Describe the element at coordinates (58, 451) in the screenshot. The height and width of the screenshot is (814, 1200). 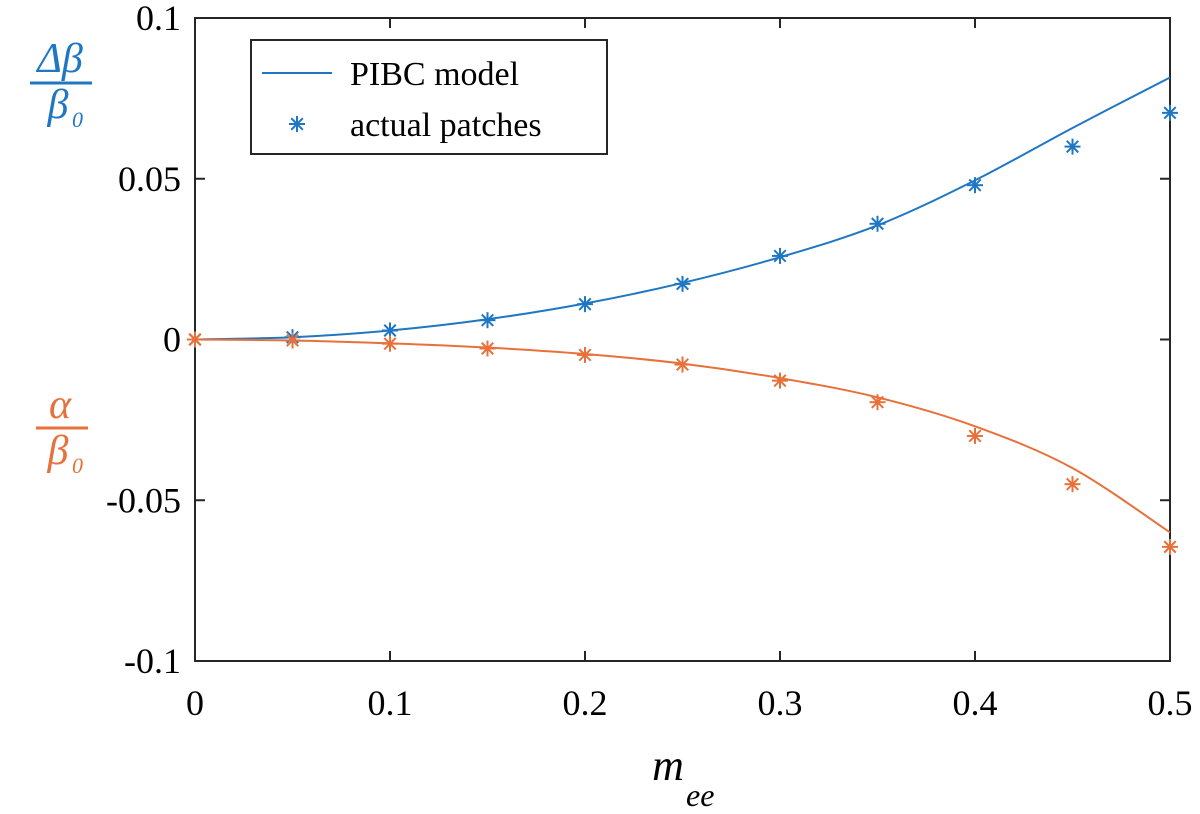
I see `y-label-bottom-denominator: β` at that location.